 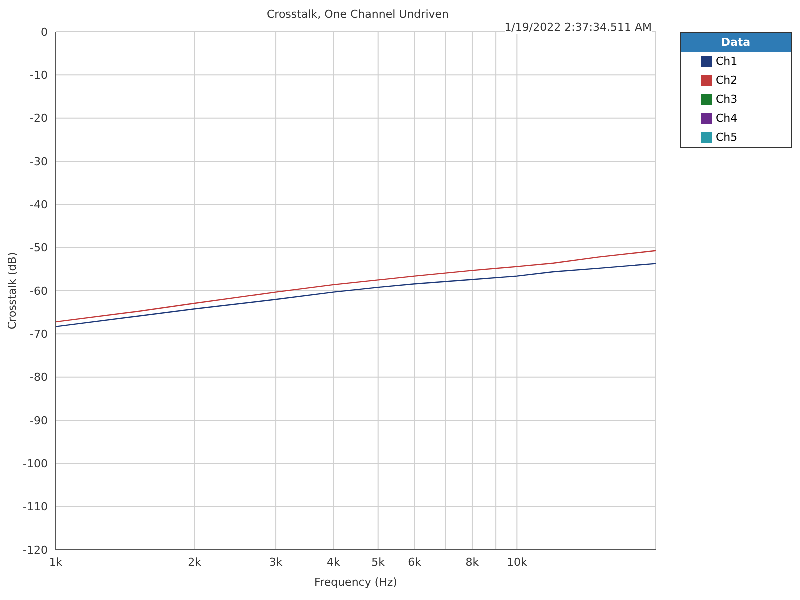 I want to click on y-tick-label: -30, so click(x=39, y=161).